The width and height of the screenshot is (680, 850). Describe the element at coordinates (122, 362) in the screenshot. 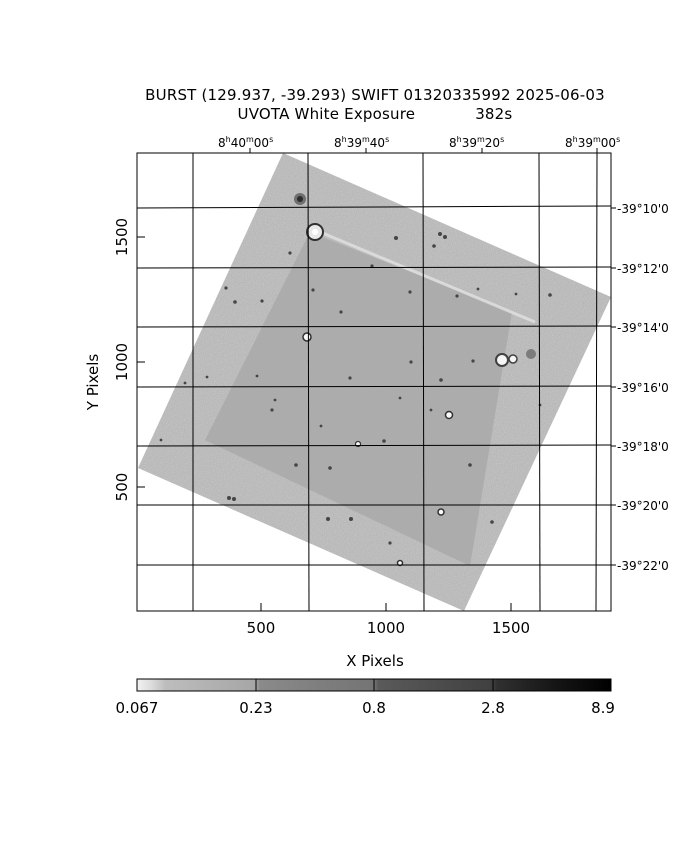

I see `y-tick-label: 1000` at that location.